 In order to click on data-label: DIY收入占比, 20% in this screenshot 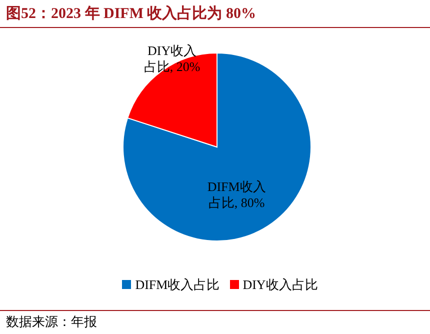, I will do `click(172, 59)`.